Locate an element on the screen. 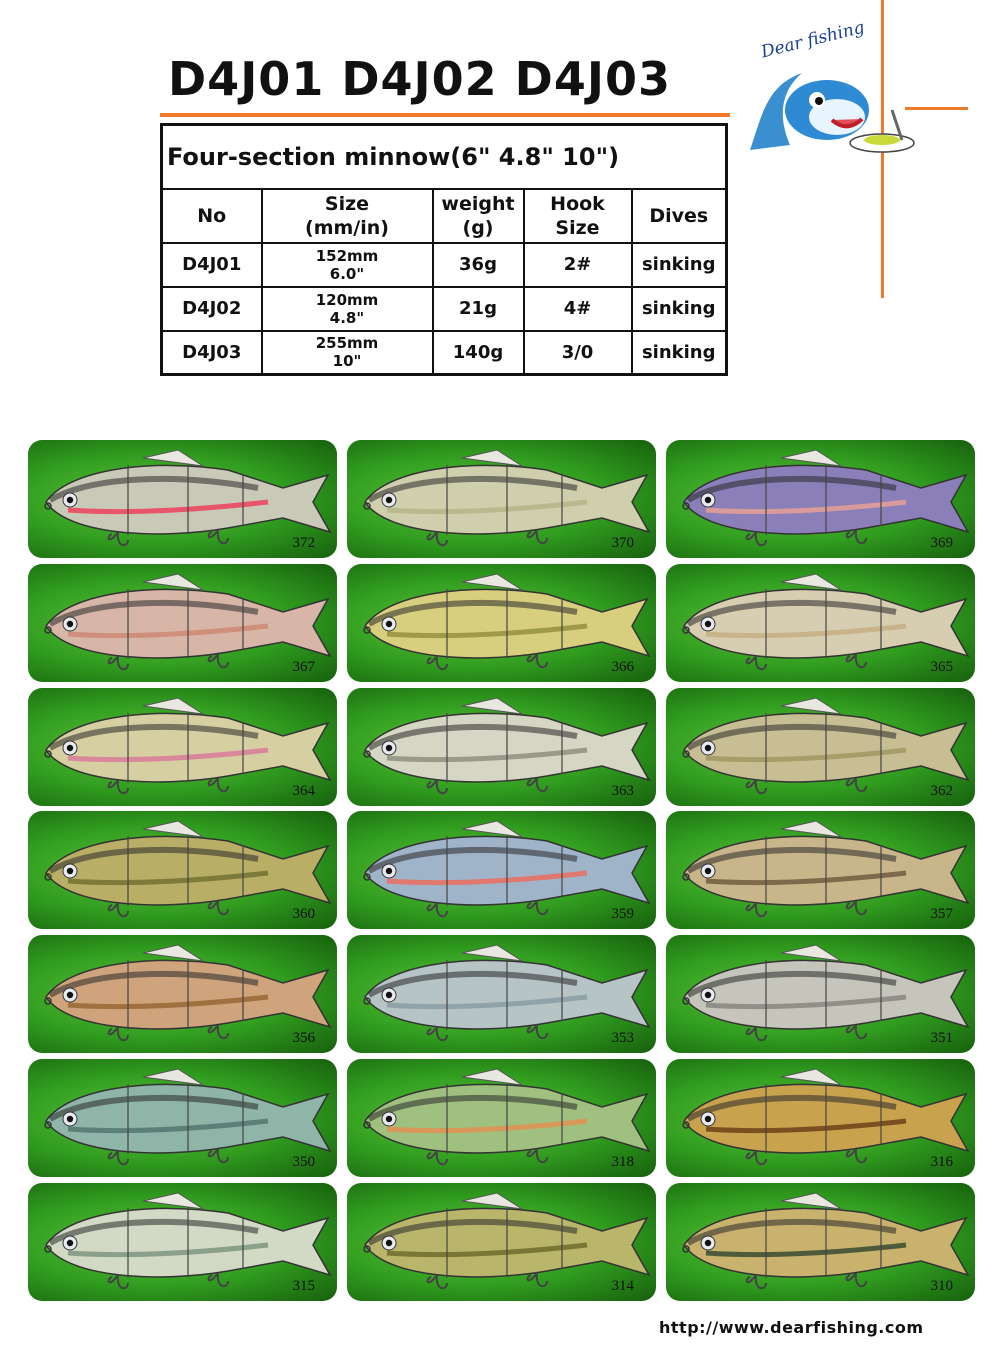 Image resolution: width=1000 pixels, height=1357 pixels. table-row: D4J01 152mm 6.0" 36g 2# sinking is located at coordinates (444, 264).